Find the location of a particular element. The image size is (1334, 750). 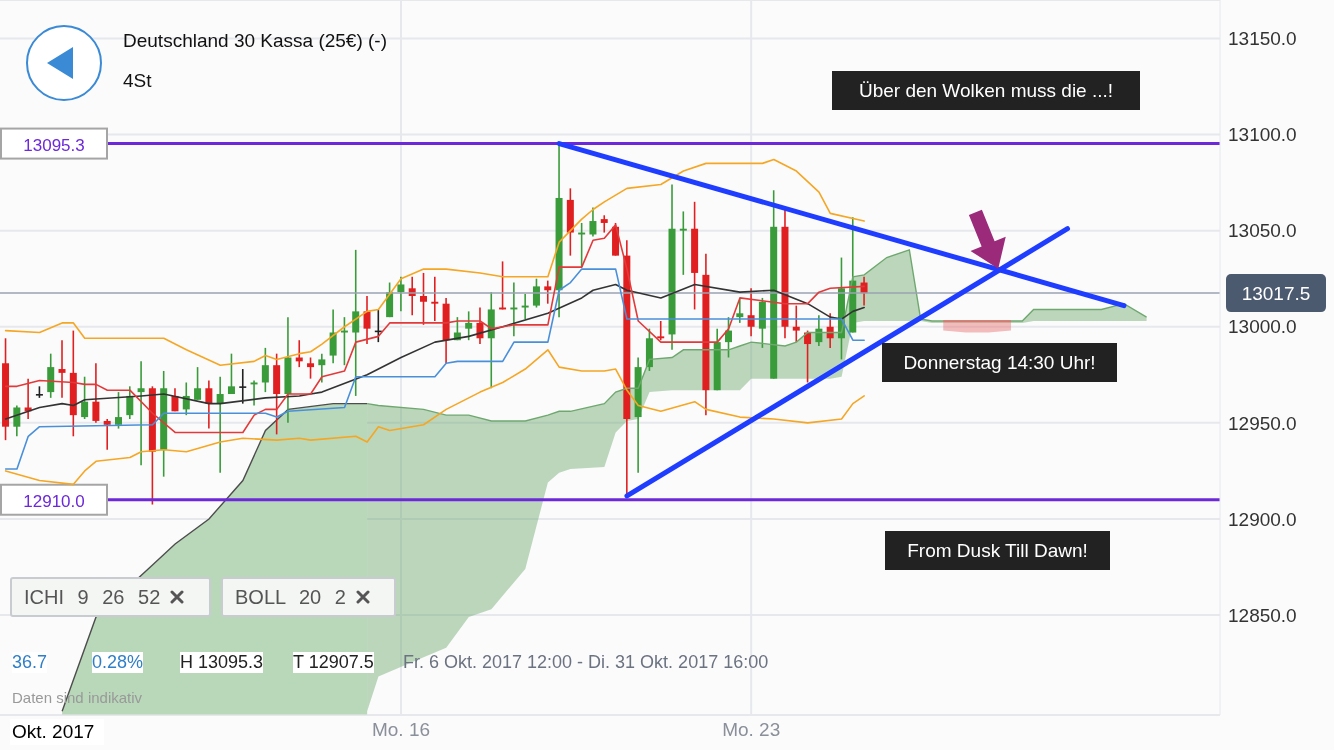

y-tick-label: 13000.0 is located at coordinates (1262, 327).